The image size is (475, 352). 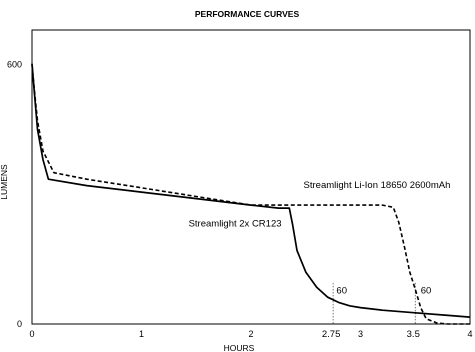 What do you see at coordinates (141, 334) in the screenshot?
I see `x-tick-label: 1` at bounding box center [141, 334].